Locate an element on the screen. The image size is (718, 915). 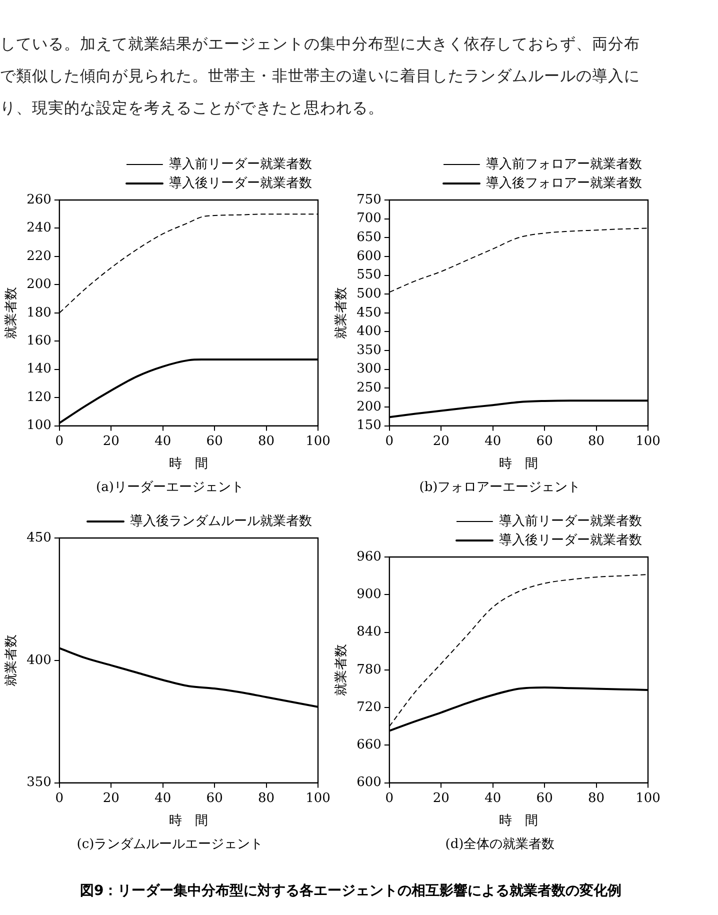
legend-label: 導入前フォロアー就業者数 is located at coordinates (564, 164).